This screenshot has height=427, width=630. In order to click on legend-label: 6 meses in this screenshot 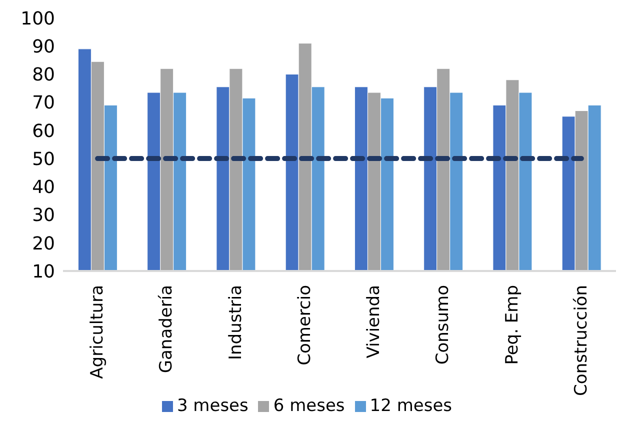, I will do `click(309, 406)`.